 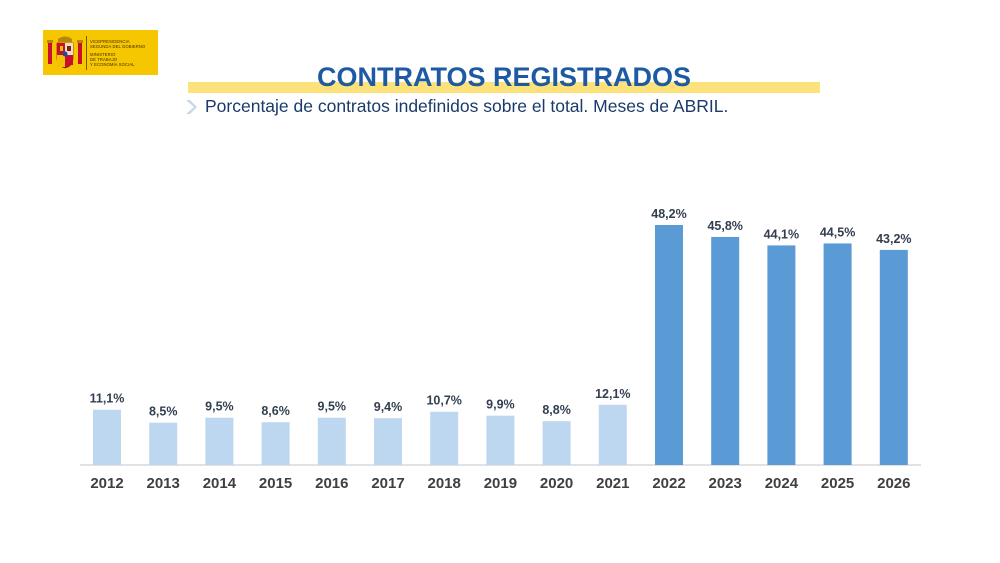 What do you see at coordinates (724, 226) in the screenshot?
I see `data-label-2023: 45,8%` at bounding box center [724, 226].